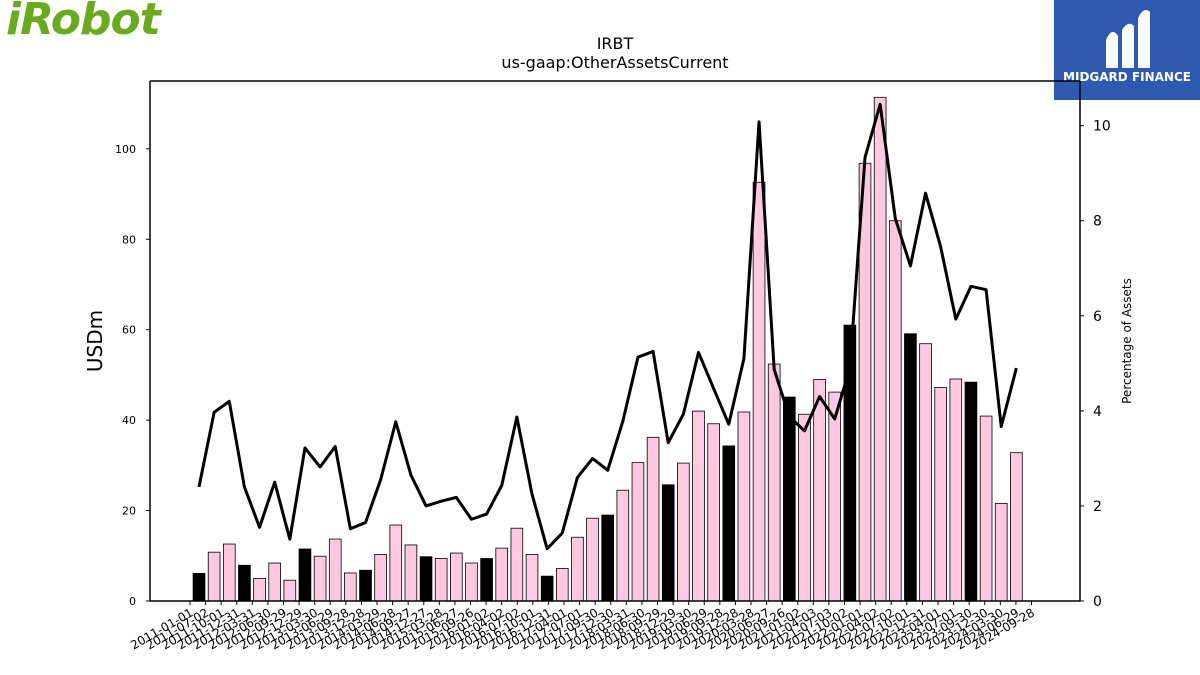 The image size is (1200, 675). Describe the element at coordinates (1097, 317) in the screenshot. I see `y2-tick-label: 6` at that location.